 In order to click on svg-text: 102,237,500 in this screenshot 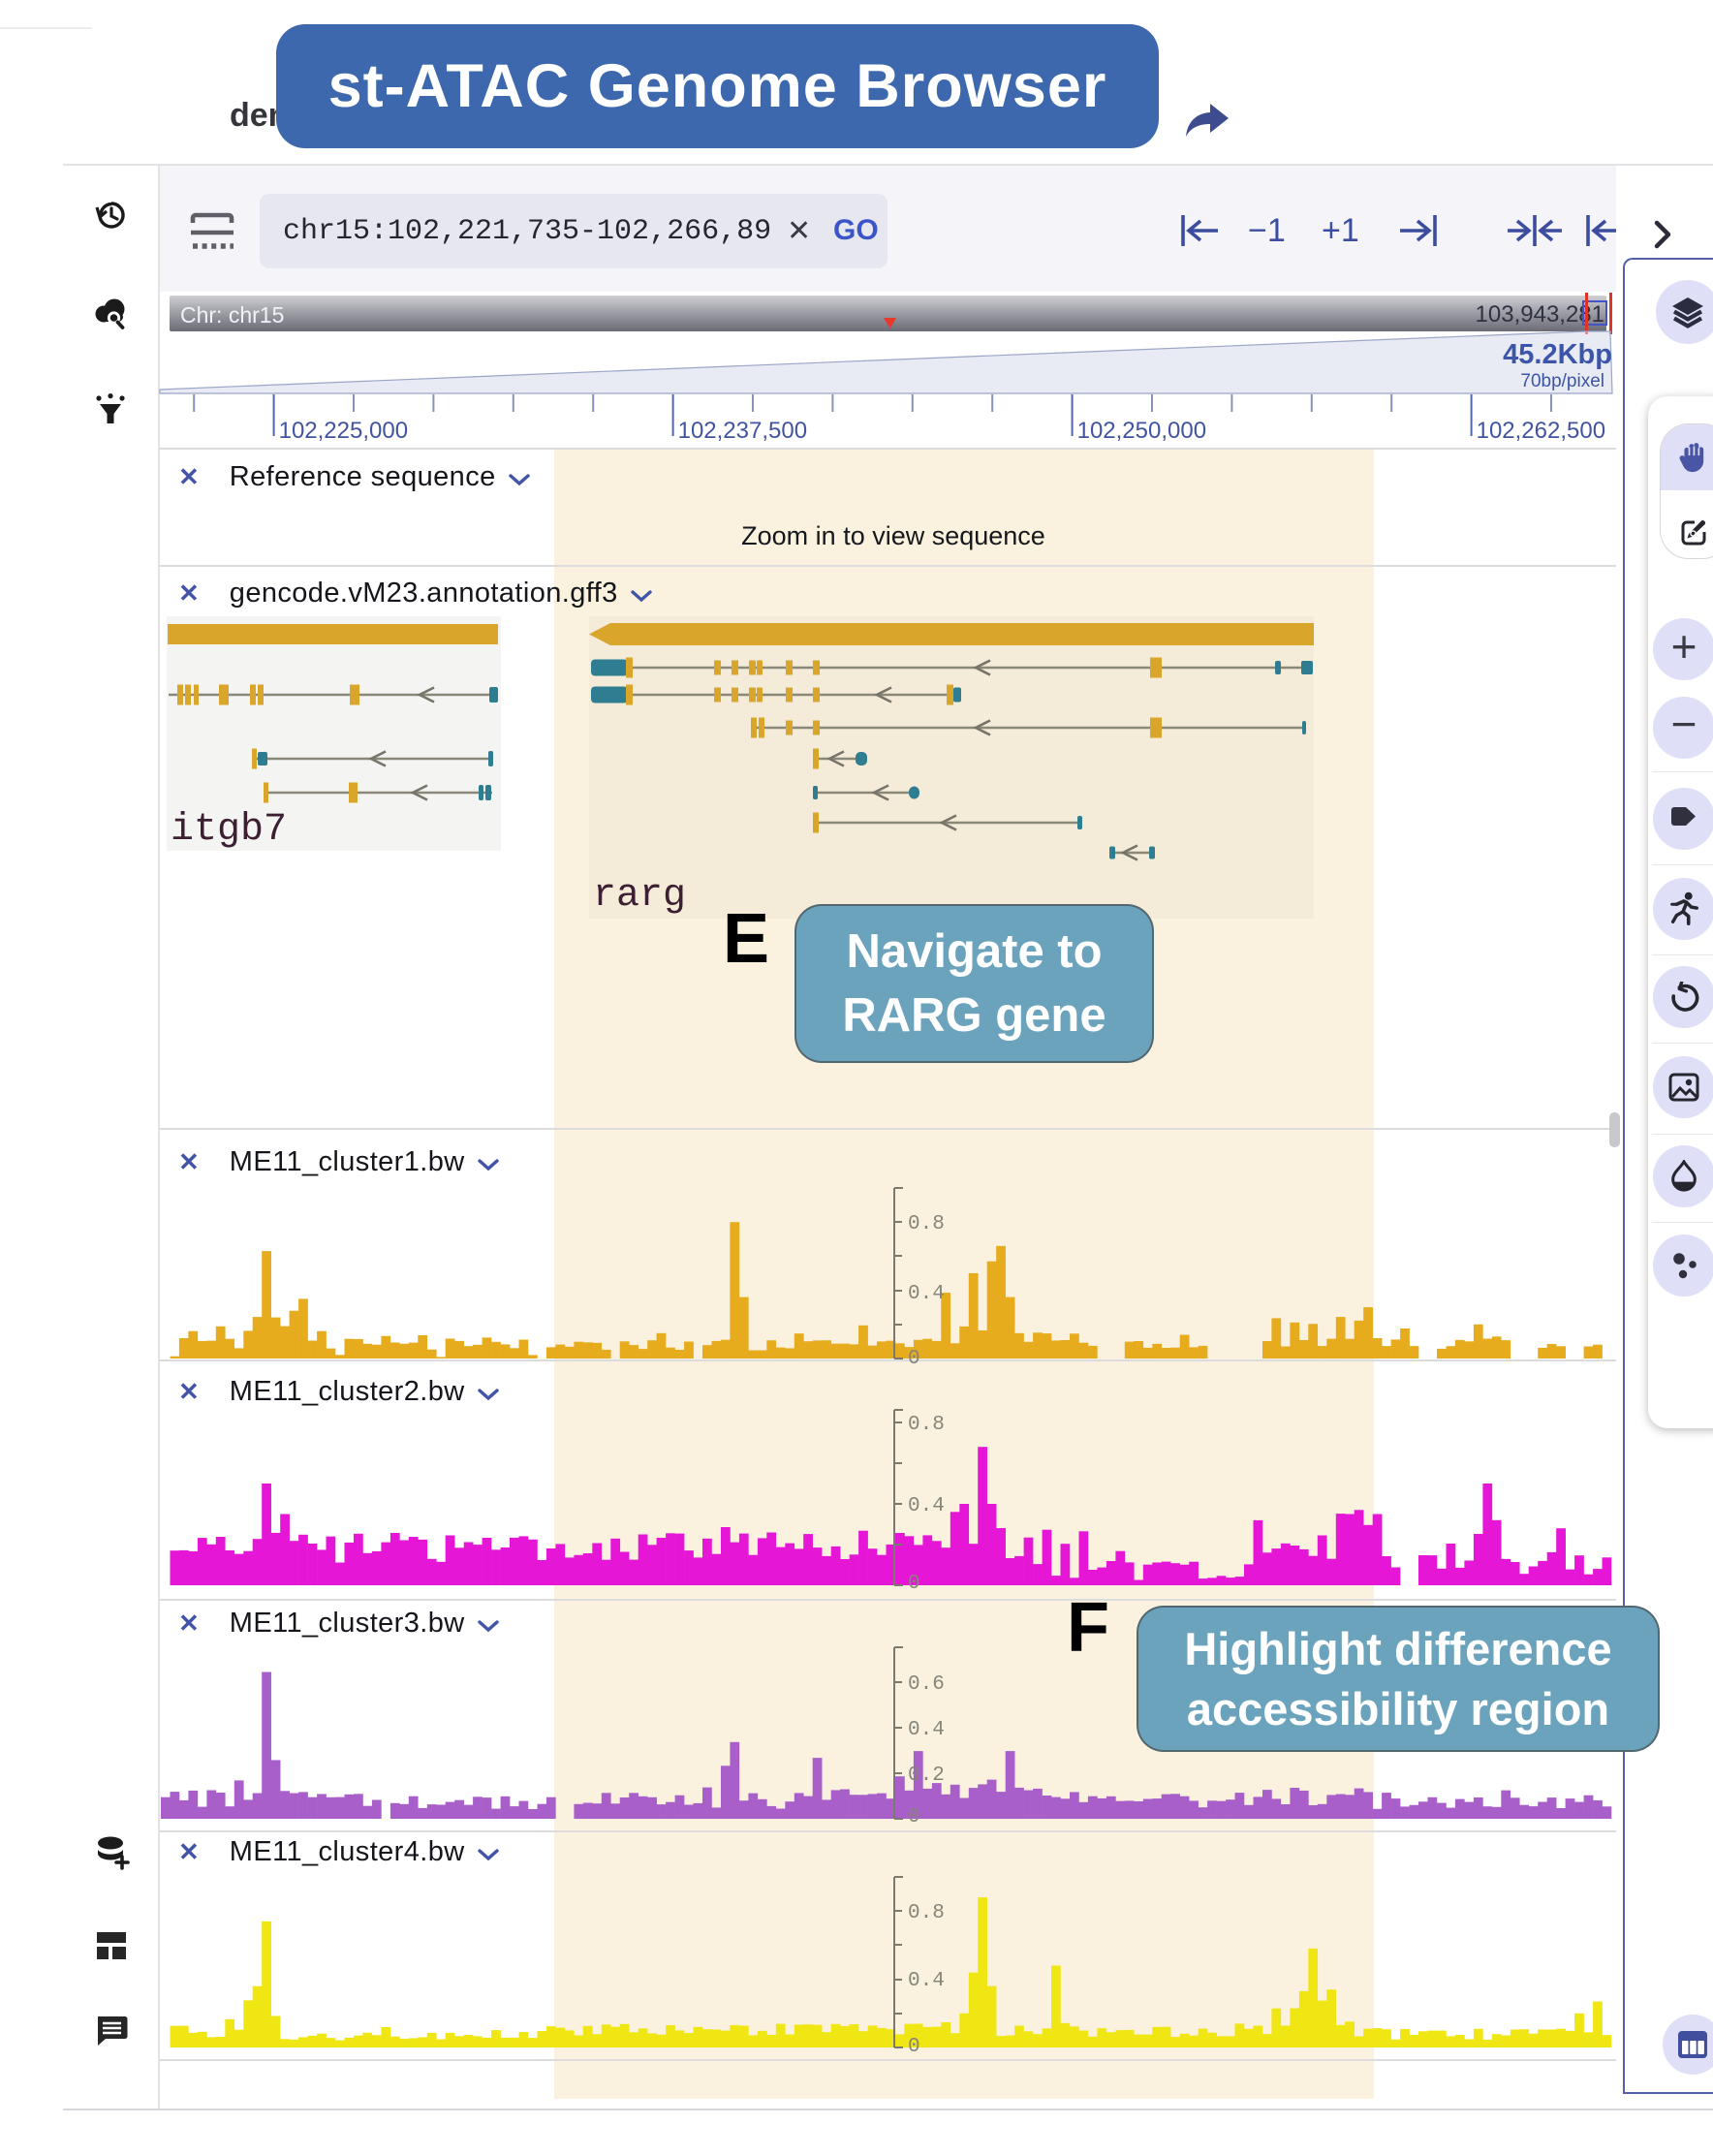, I will do `click(742, 431)`.